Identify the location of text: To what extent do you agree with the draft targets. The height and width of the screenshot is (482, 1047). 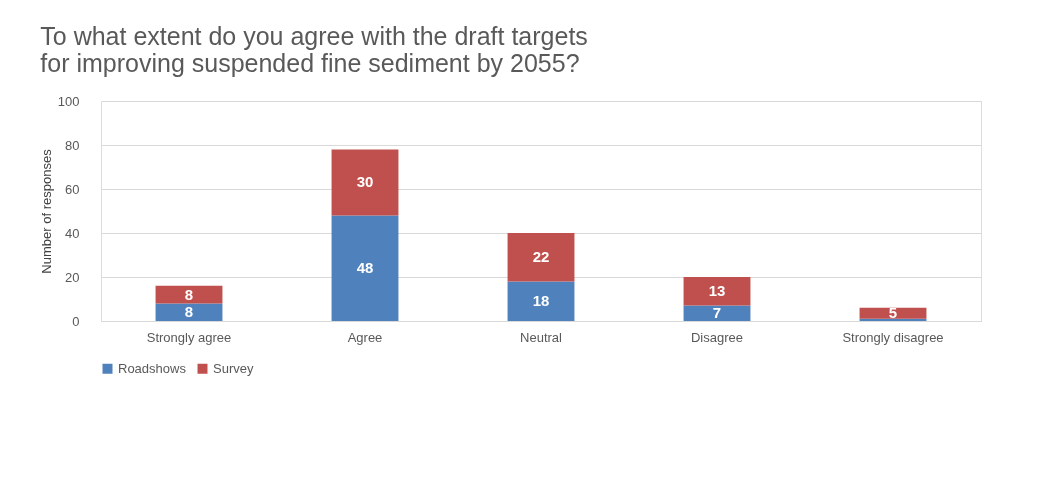
(314, 36).